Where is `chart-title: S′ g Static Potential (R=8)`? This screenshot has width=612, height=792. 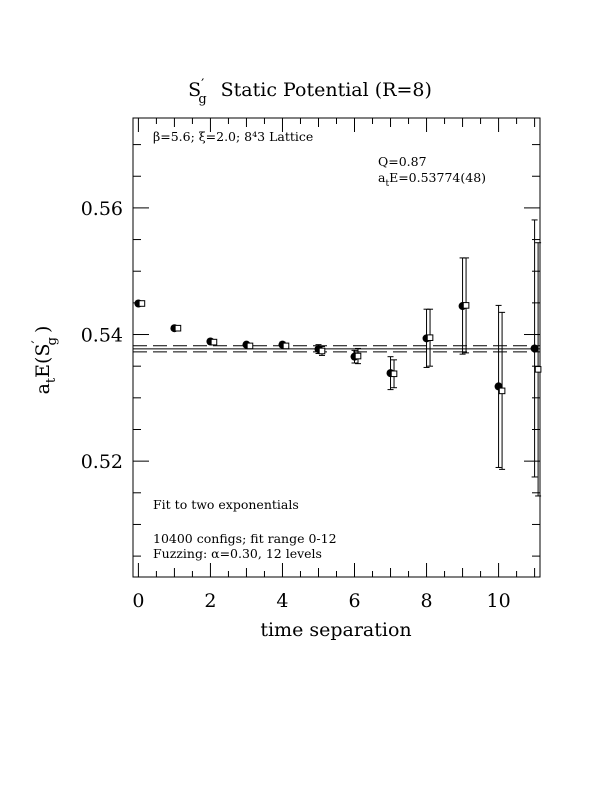
chart-title: S′ g Static Potential (R=8) is located at coordinates (310, 92).